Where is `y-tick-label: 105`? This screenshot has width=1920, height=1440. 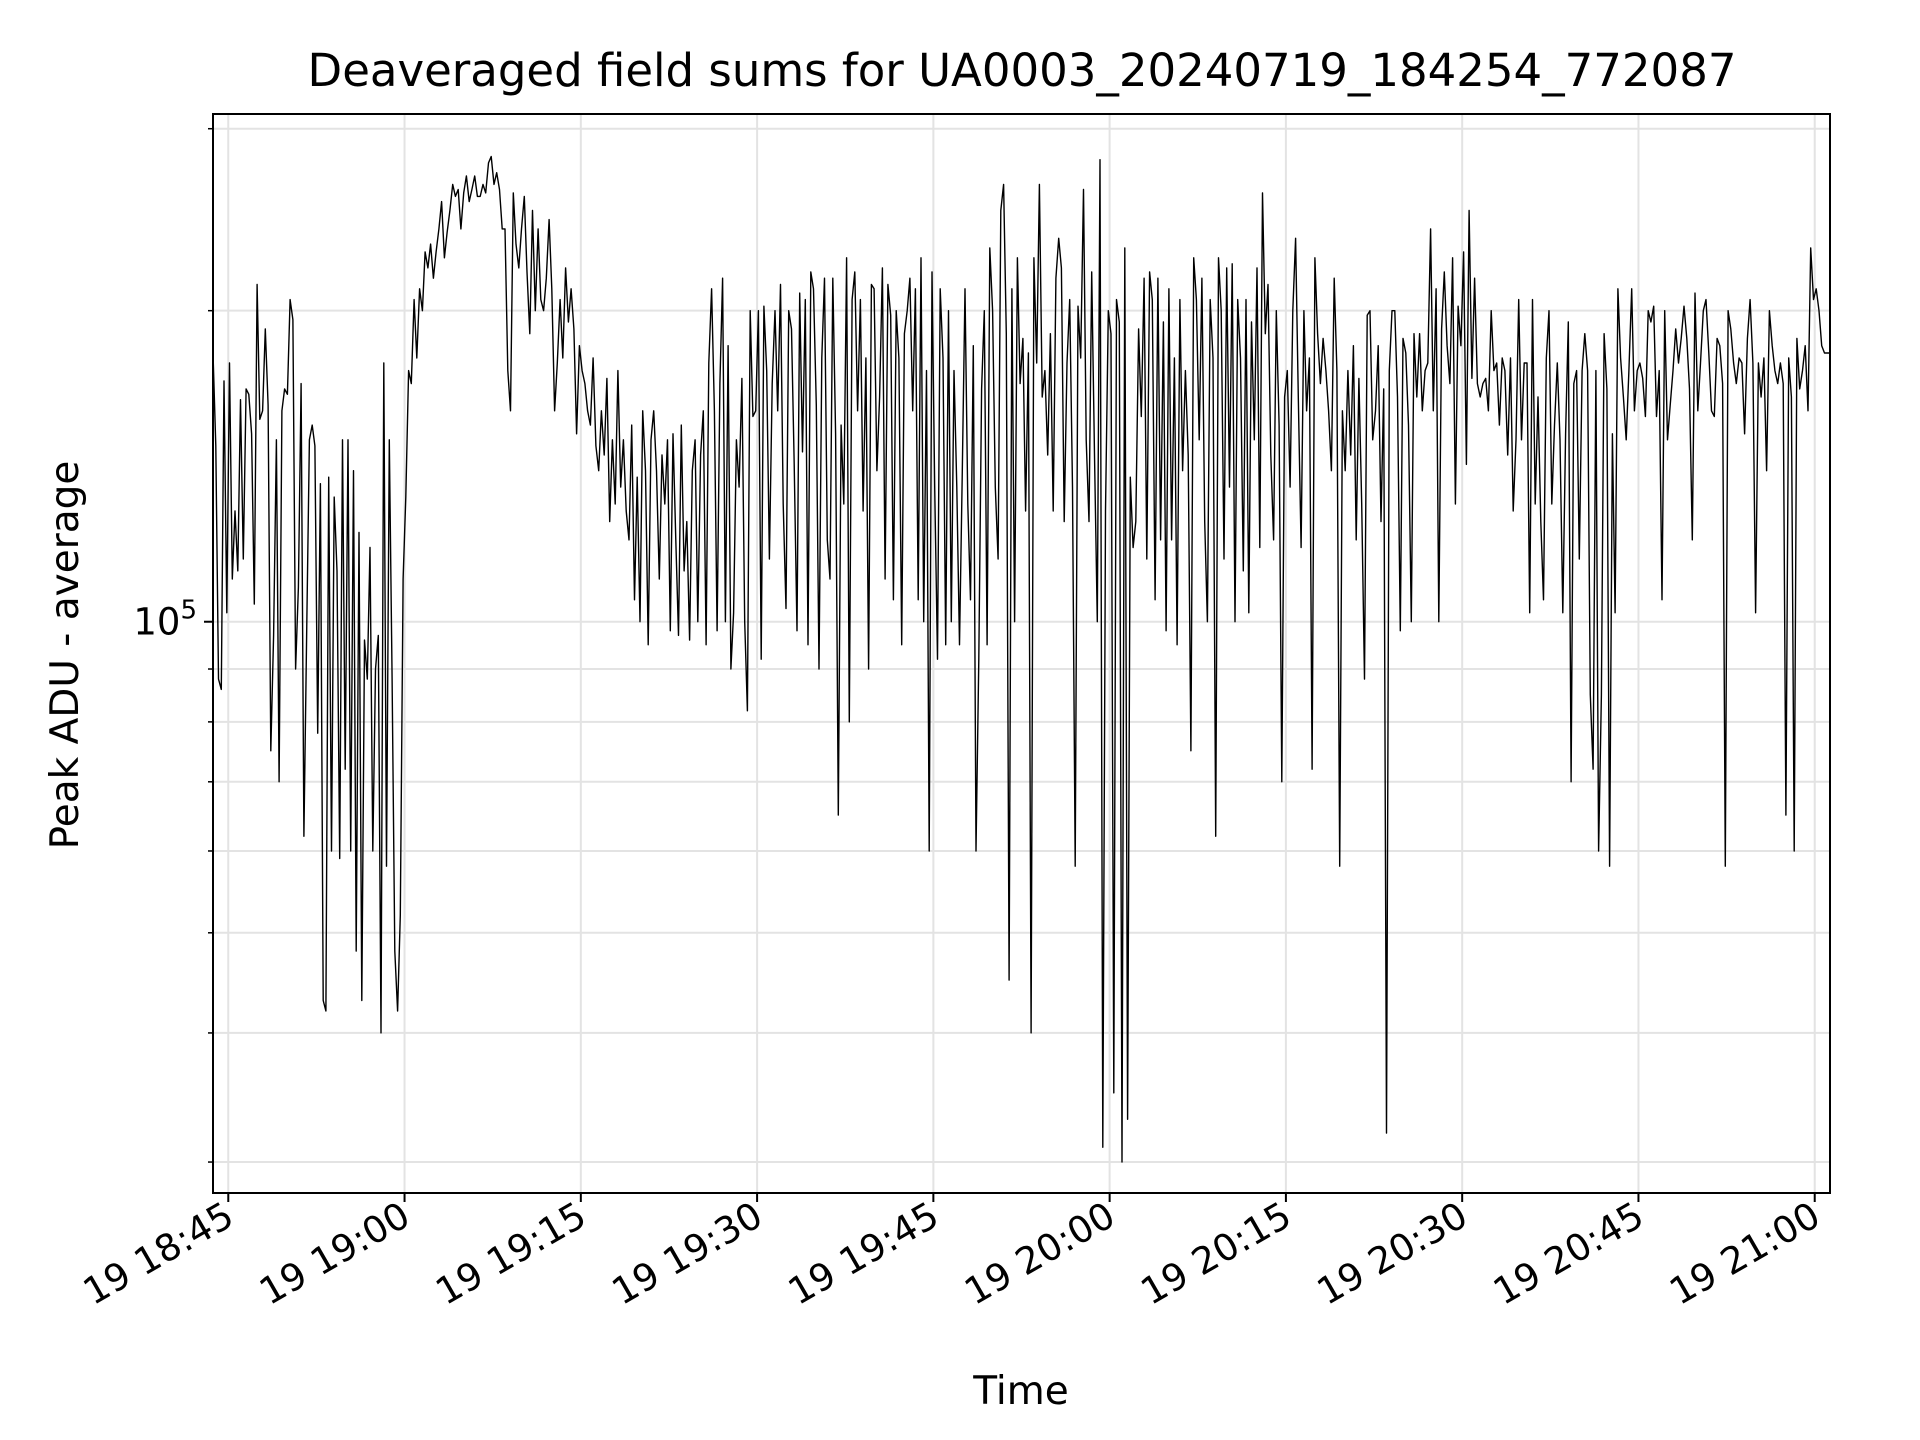
y-tick-label: 105 is located at coordinates (165, 620).